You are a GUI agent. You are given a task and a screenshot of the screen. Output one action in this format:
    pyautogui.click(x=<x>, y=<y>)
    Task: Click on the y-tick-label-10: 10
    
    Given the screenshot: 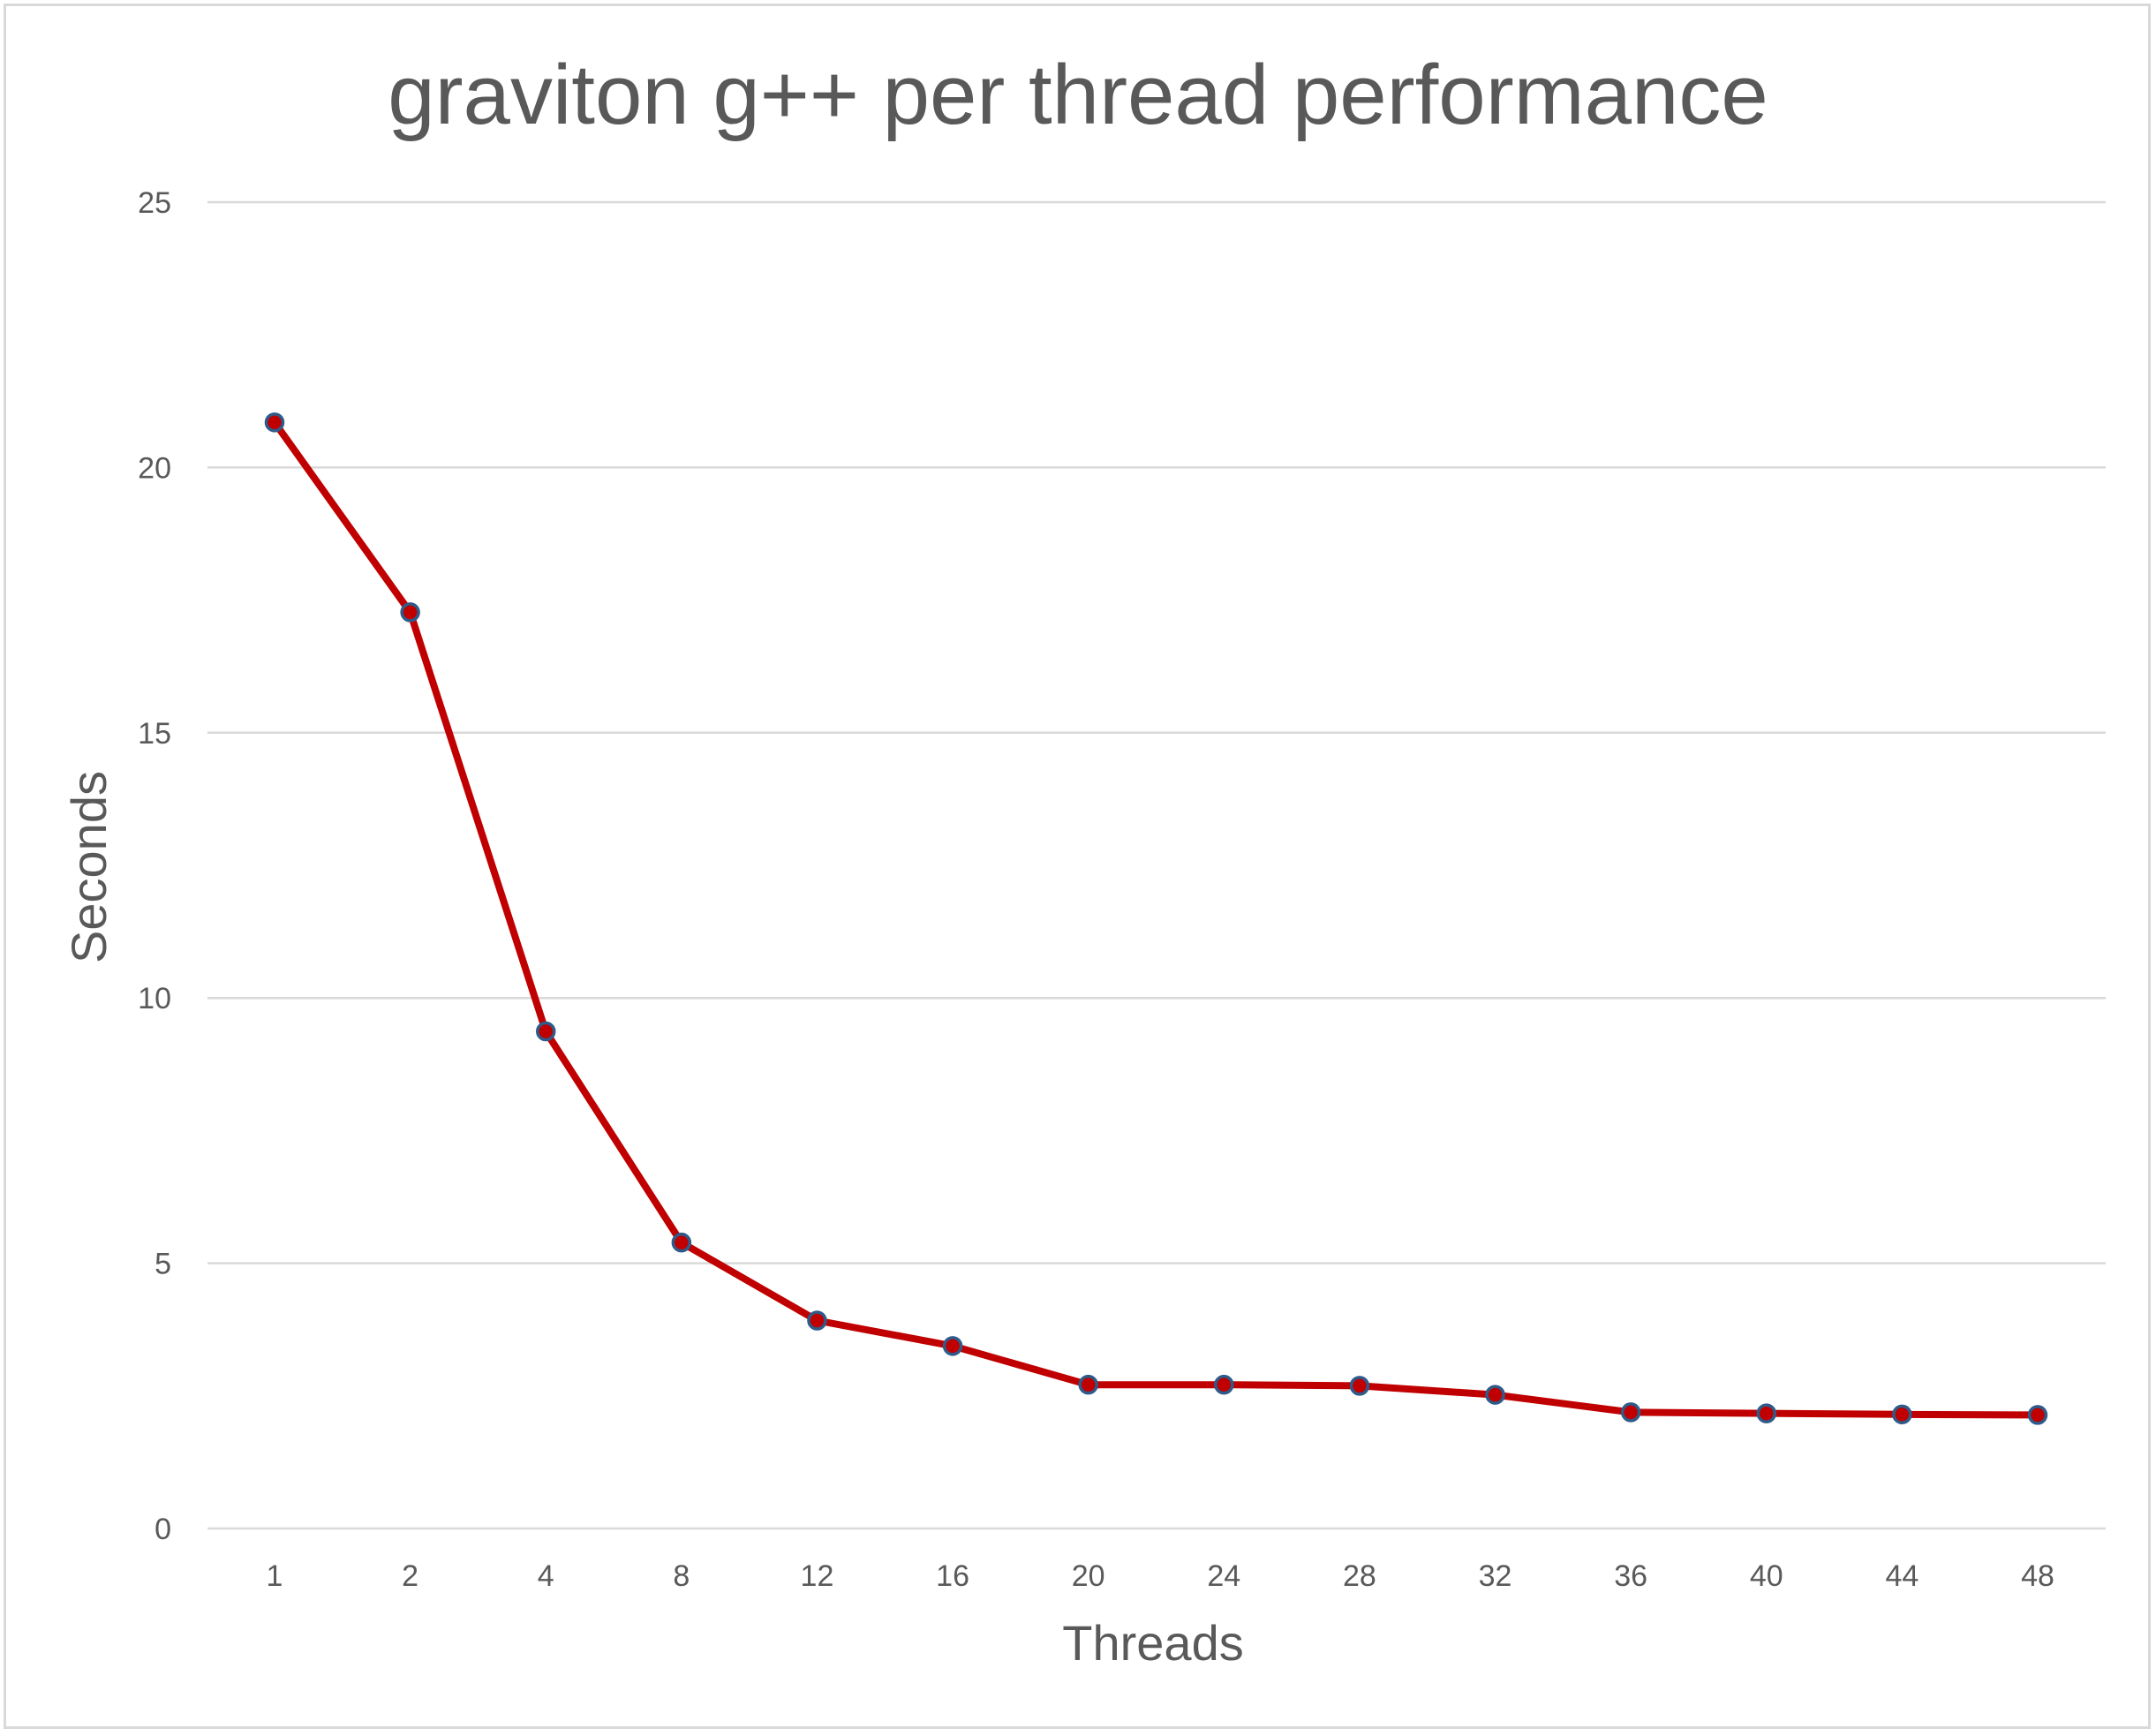 What is the action you would take?
    pyautogui.click(x=154, y=999)
    